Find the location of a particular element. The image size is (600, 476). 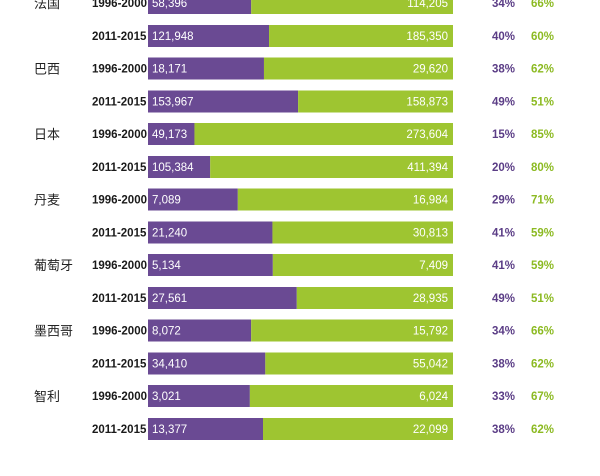

percent-label-second: 60% is located at coordinates (542, 37).